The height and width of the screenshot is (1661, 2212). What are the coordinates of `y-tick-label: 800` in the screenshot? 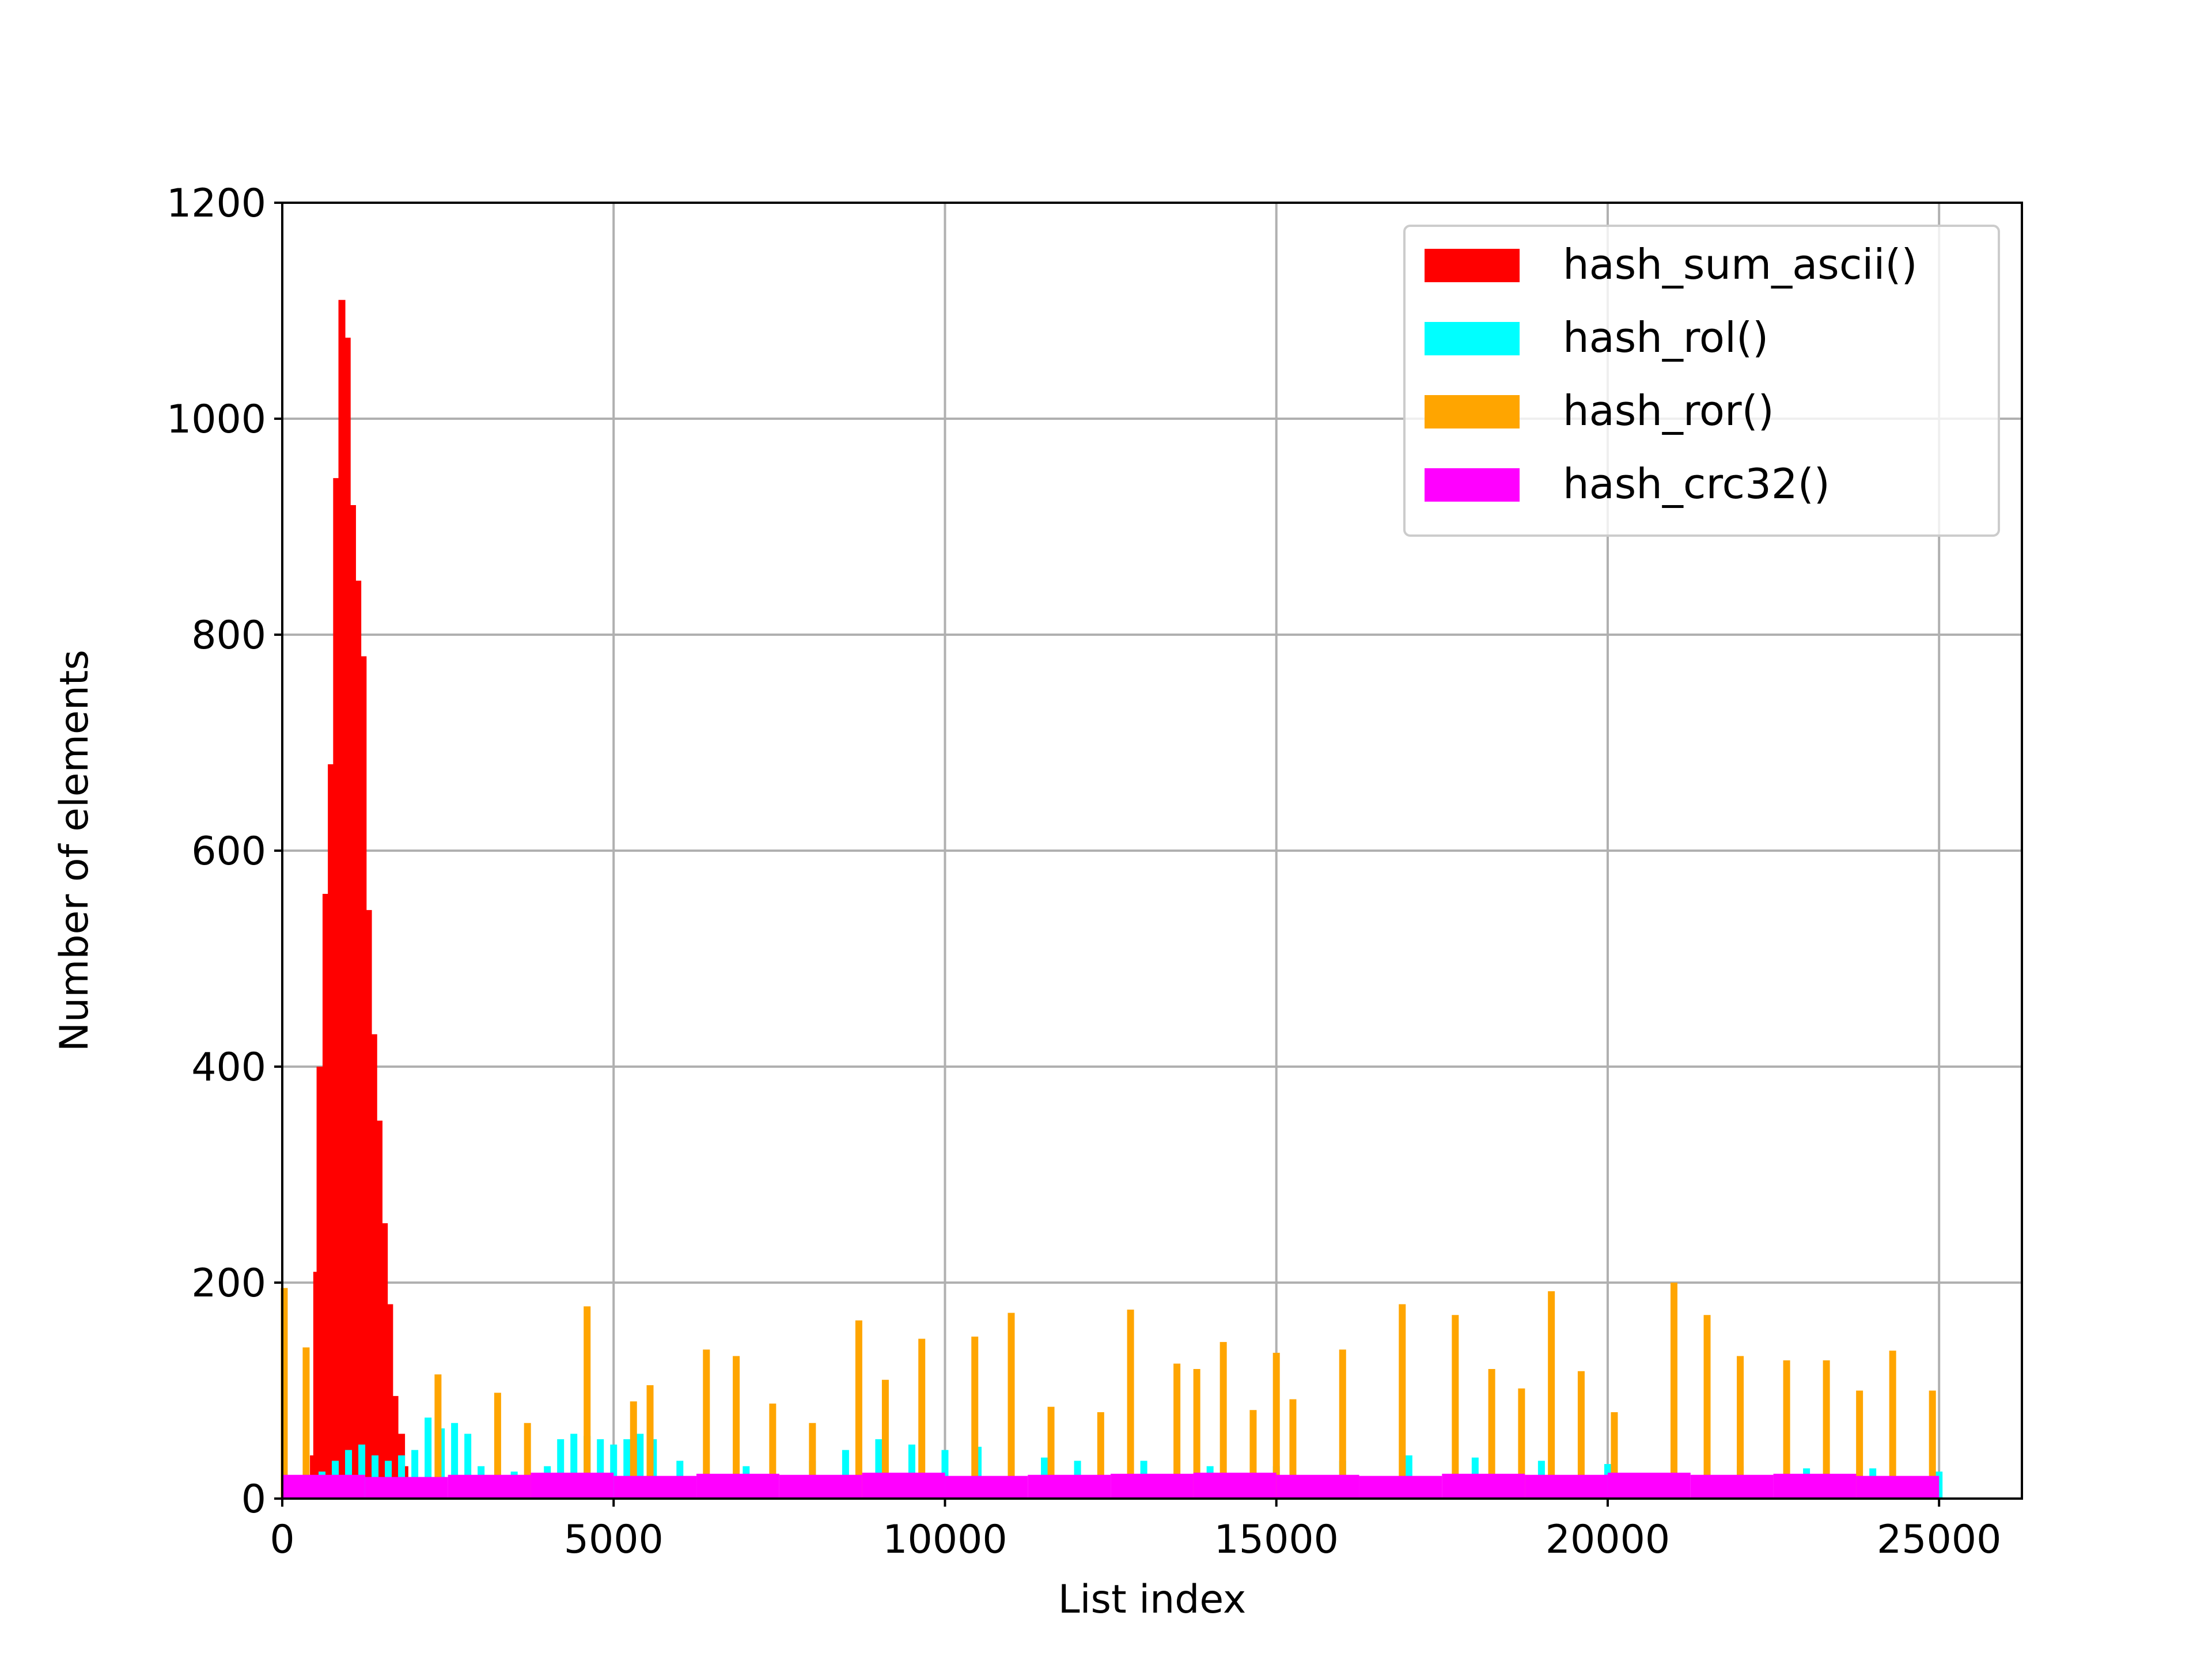 It's located at (228, 635).